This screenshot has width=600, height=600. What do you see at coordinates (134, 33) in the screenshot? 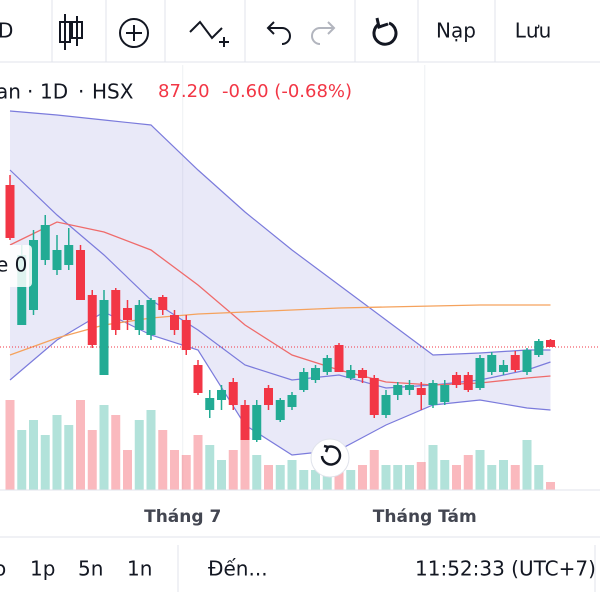
I see `add-indicator-button` at bounding box center [134, 33].